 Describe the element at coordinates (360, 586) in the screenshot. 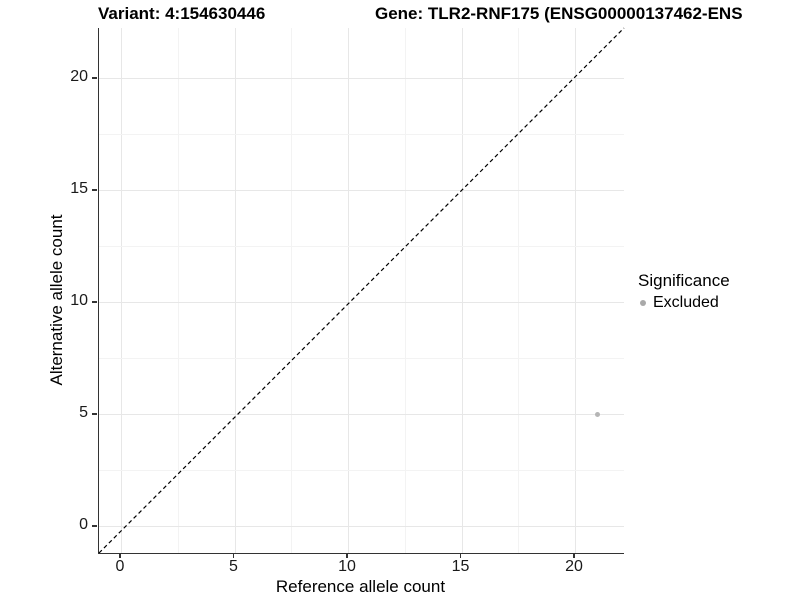

I see `x-axis-title: Reference allele count` at that location.